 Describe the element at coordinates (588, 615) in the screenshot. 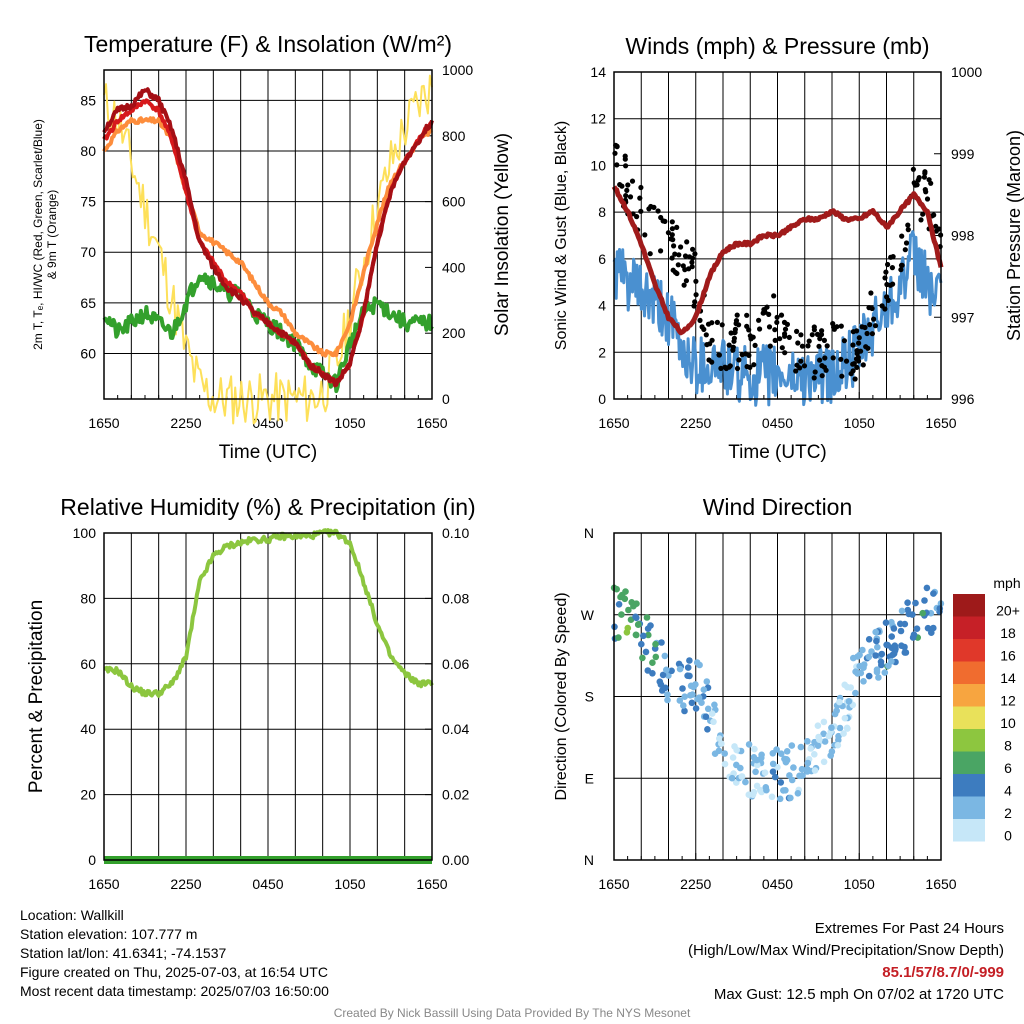

I see `y-tick-label: W` at that location.